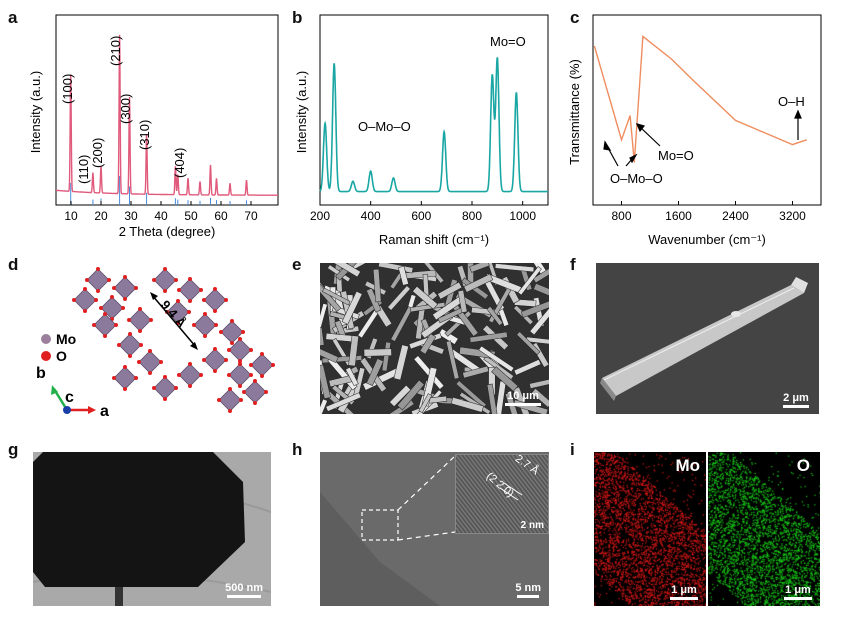 Image resolution: width=864 pixels, height=617 pixels. Describe the element at coordinates (61, 356) in the screenshot. I see `legend-o: O` at that location.